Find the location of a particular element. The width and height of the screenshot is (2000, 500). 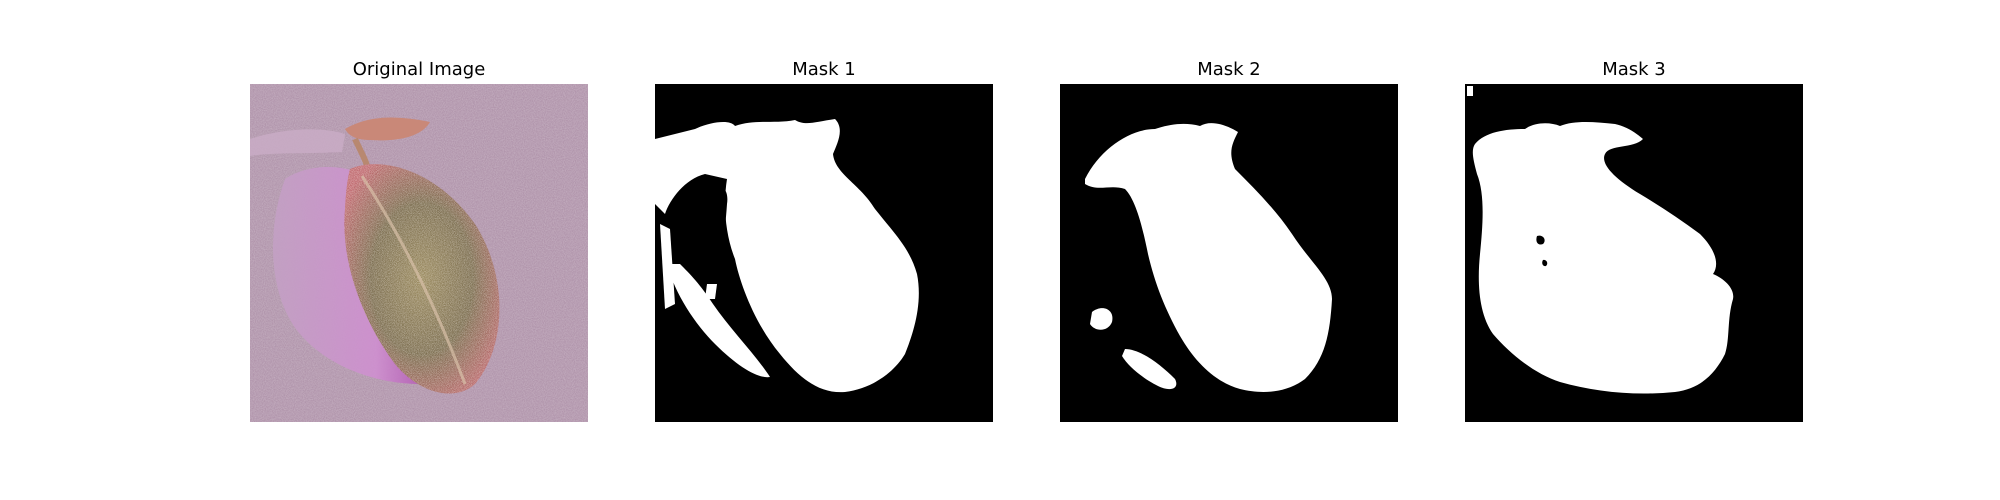

panel-title: Mask 1 is located at coordinates (824, 69).